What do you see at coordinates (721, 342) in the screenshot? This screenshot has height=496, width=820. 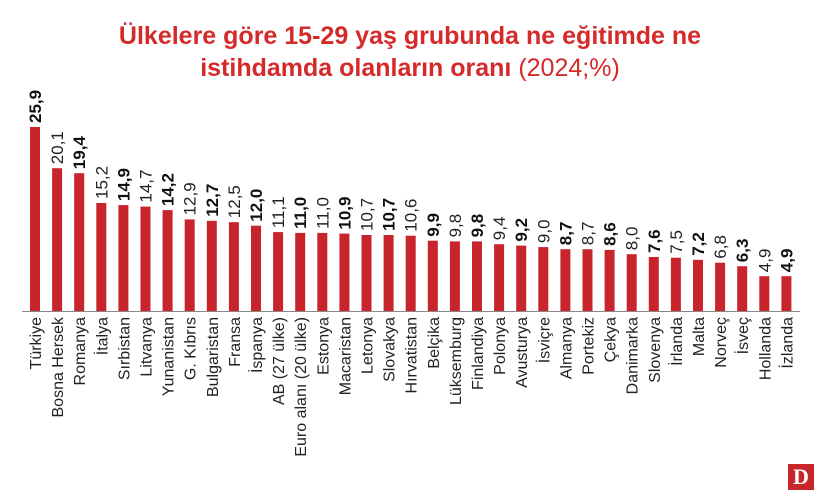 I see `category-label: Norveç` at bounding box center [721, 342].